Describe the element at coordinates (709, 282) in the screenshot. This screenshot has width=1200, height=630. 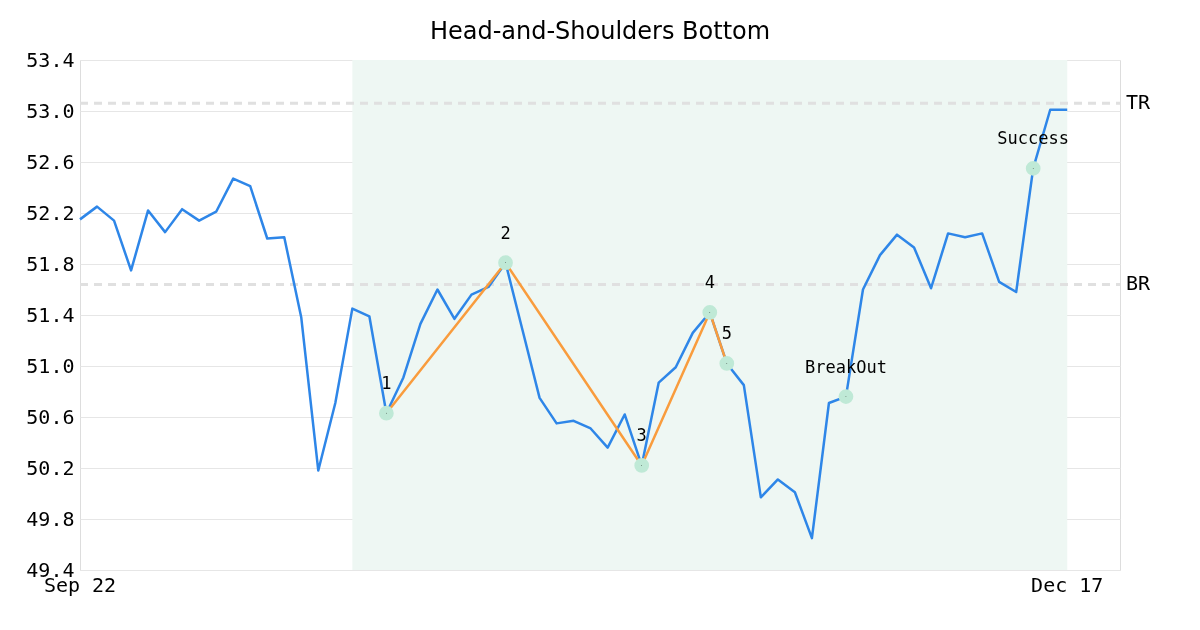
I see `annotation: 4` at that location.